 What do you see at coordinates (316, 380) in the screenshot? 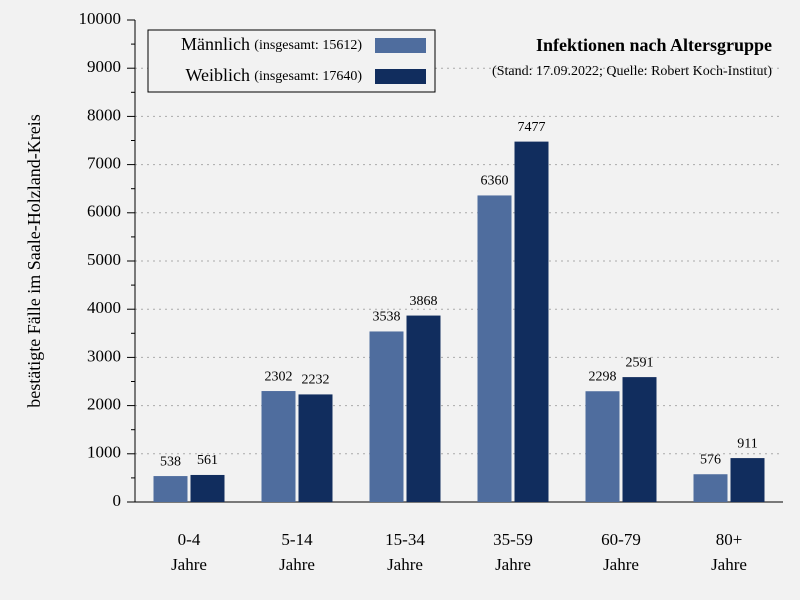
I see `value-label: 2232` at bounding box center [316, 380].